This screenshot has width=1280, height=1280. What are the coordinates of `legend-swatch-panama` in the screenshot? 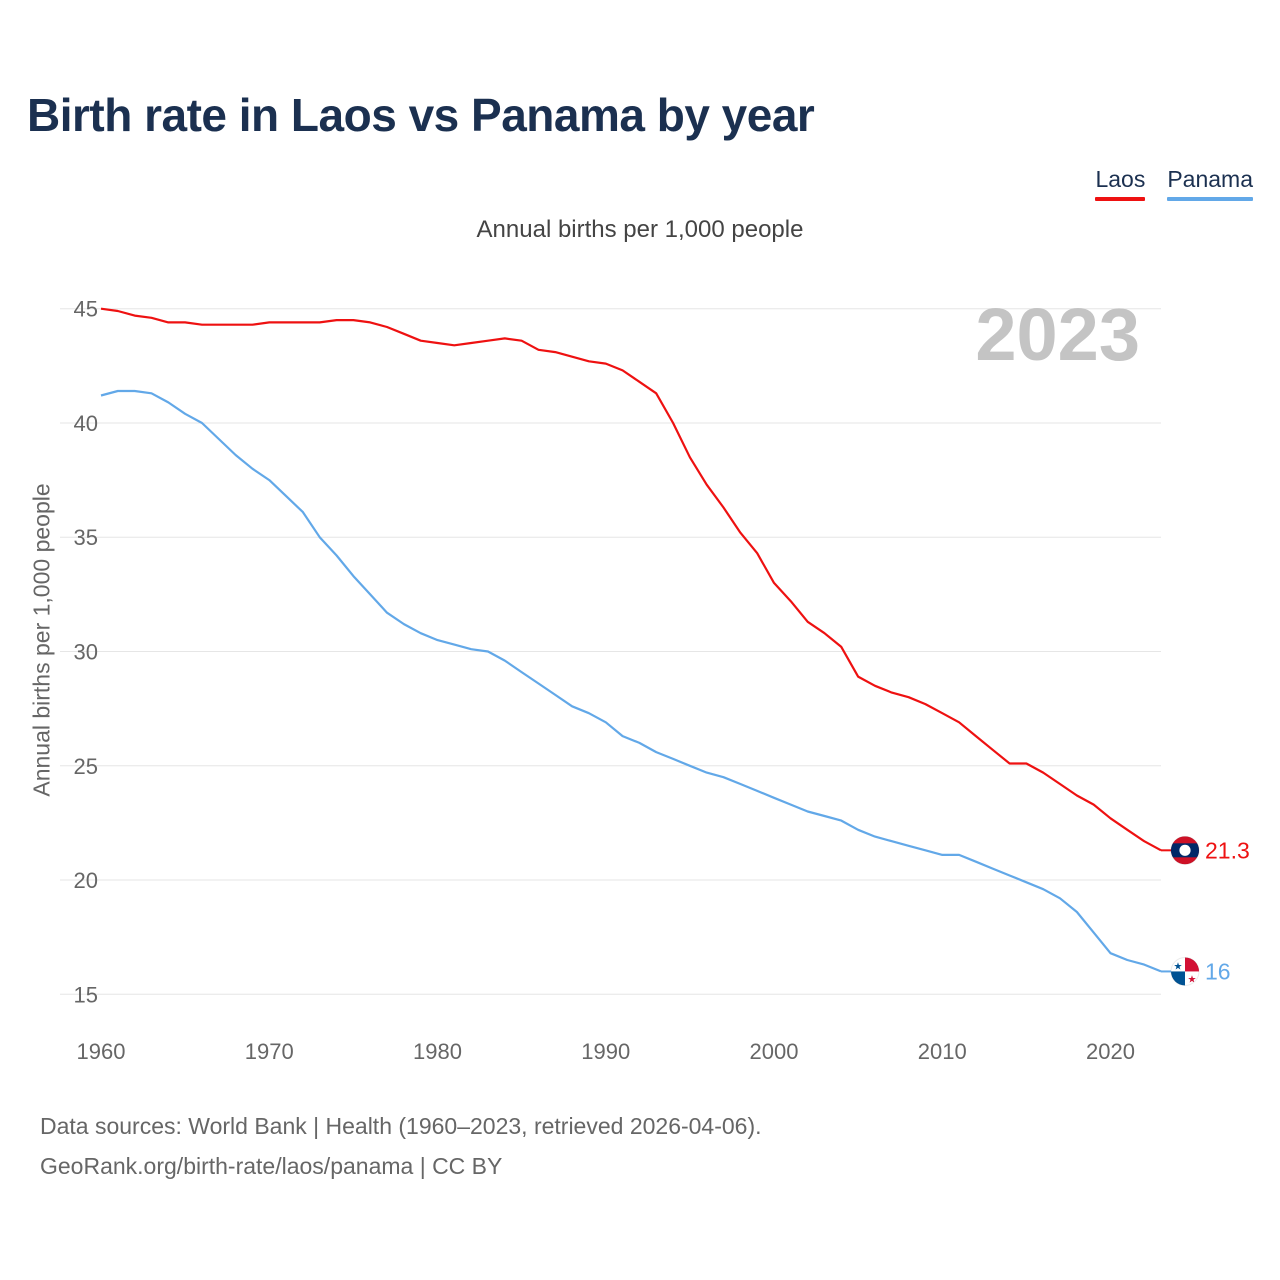 It's located at (1210, 199).